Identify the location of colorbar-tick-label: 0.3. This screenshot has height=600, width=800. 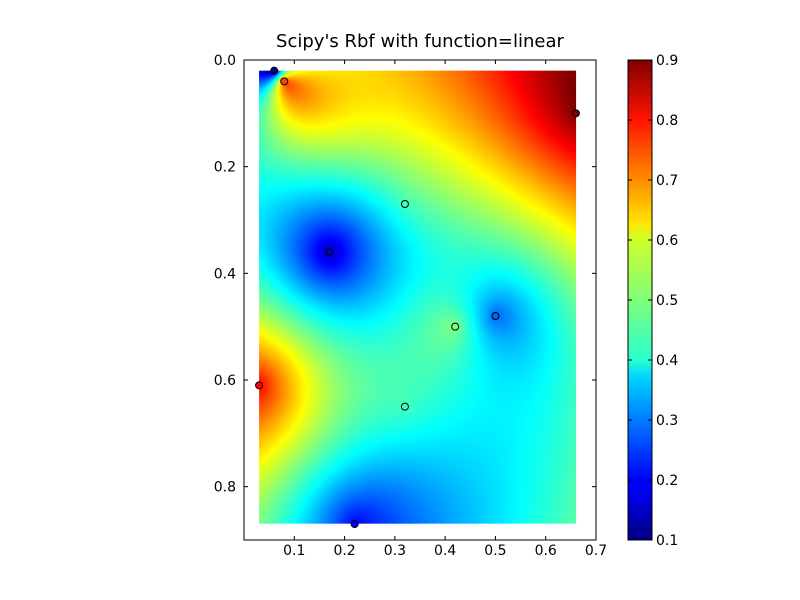
(667, 421).